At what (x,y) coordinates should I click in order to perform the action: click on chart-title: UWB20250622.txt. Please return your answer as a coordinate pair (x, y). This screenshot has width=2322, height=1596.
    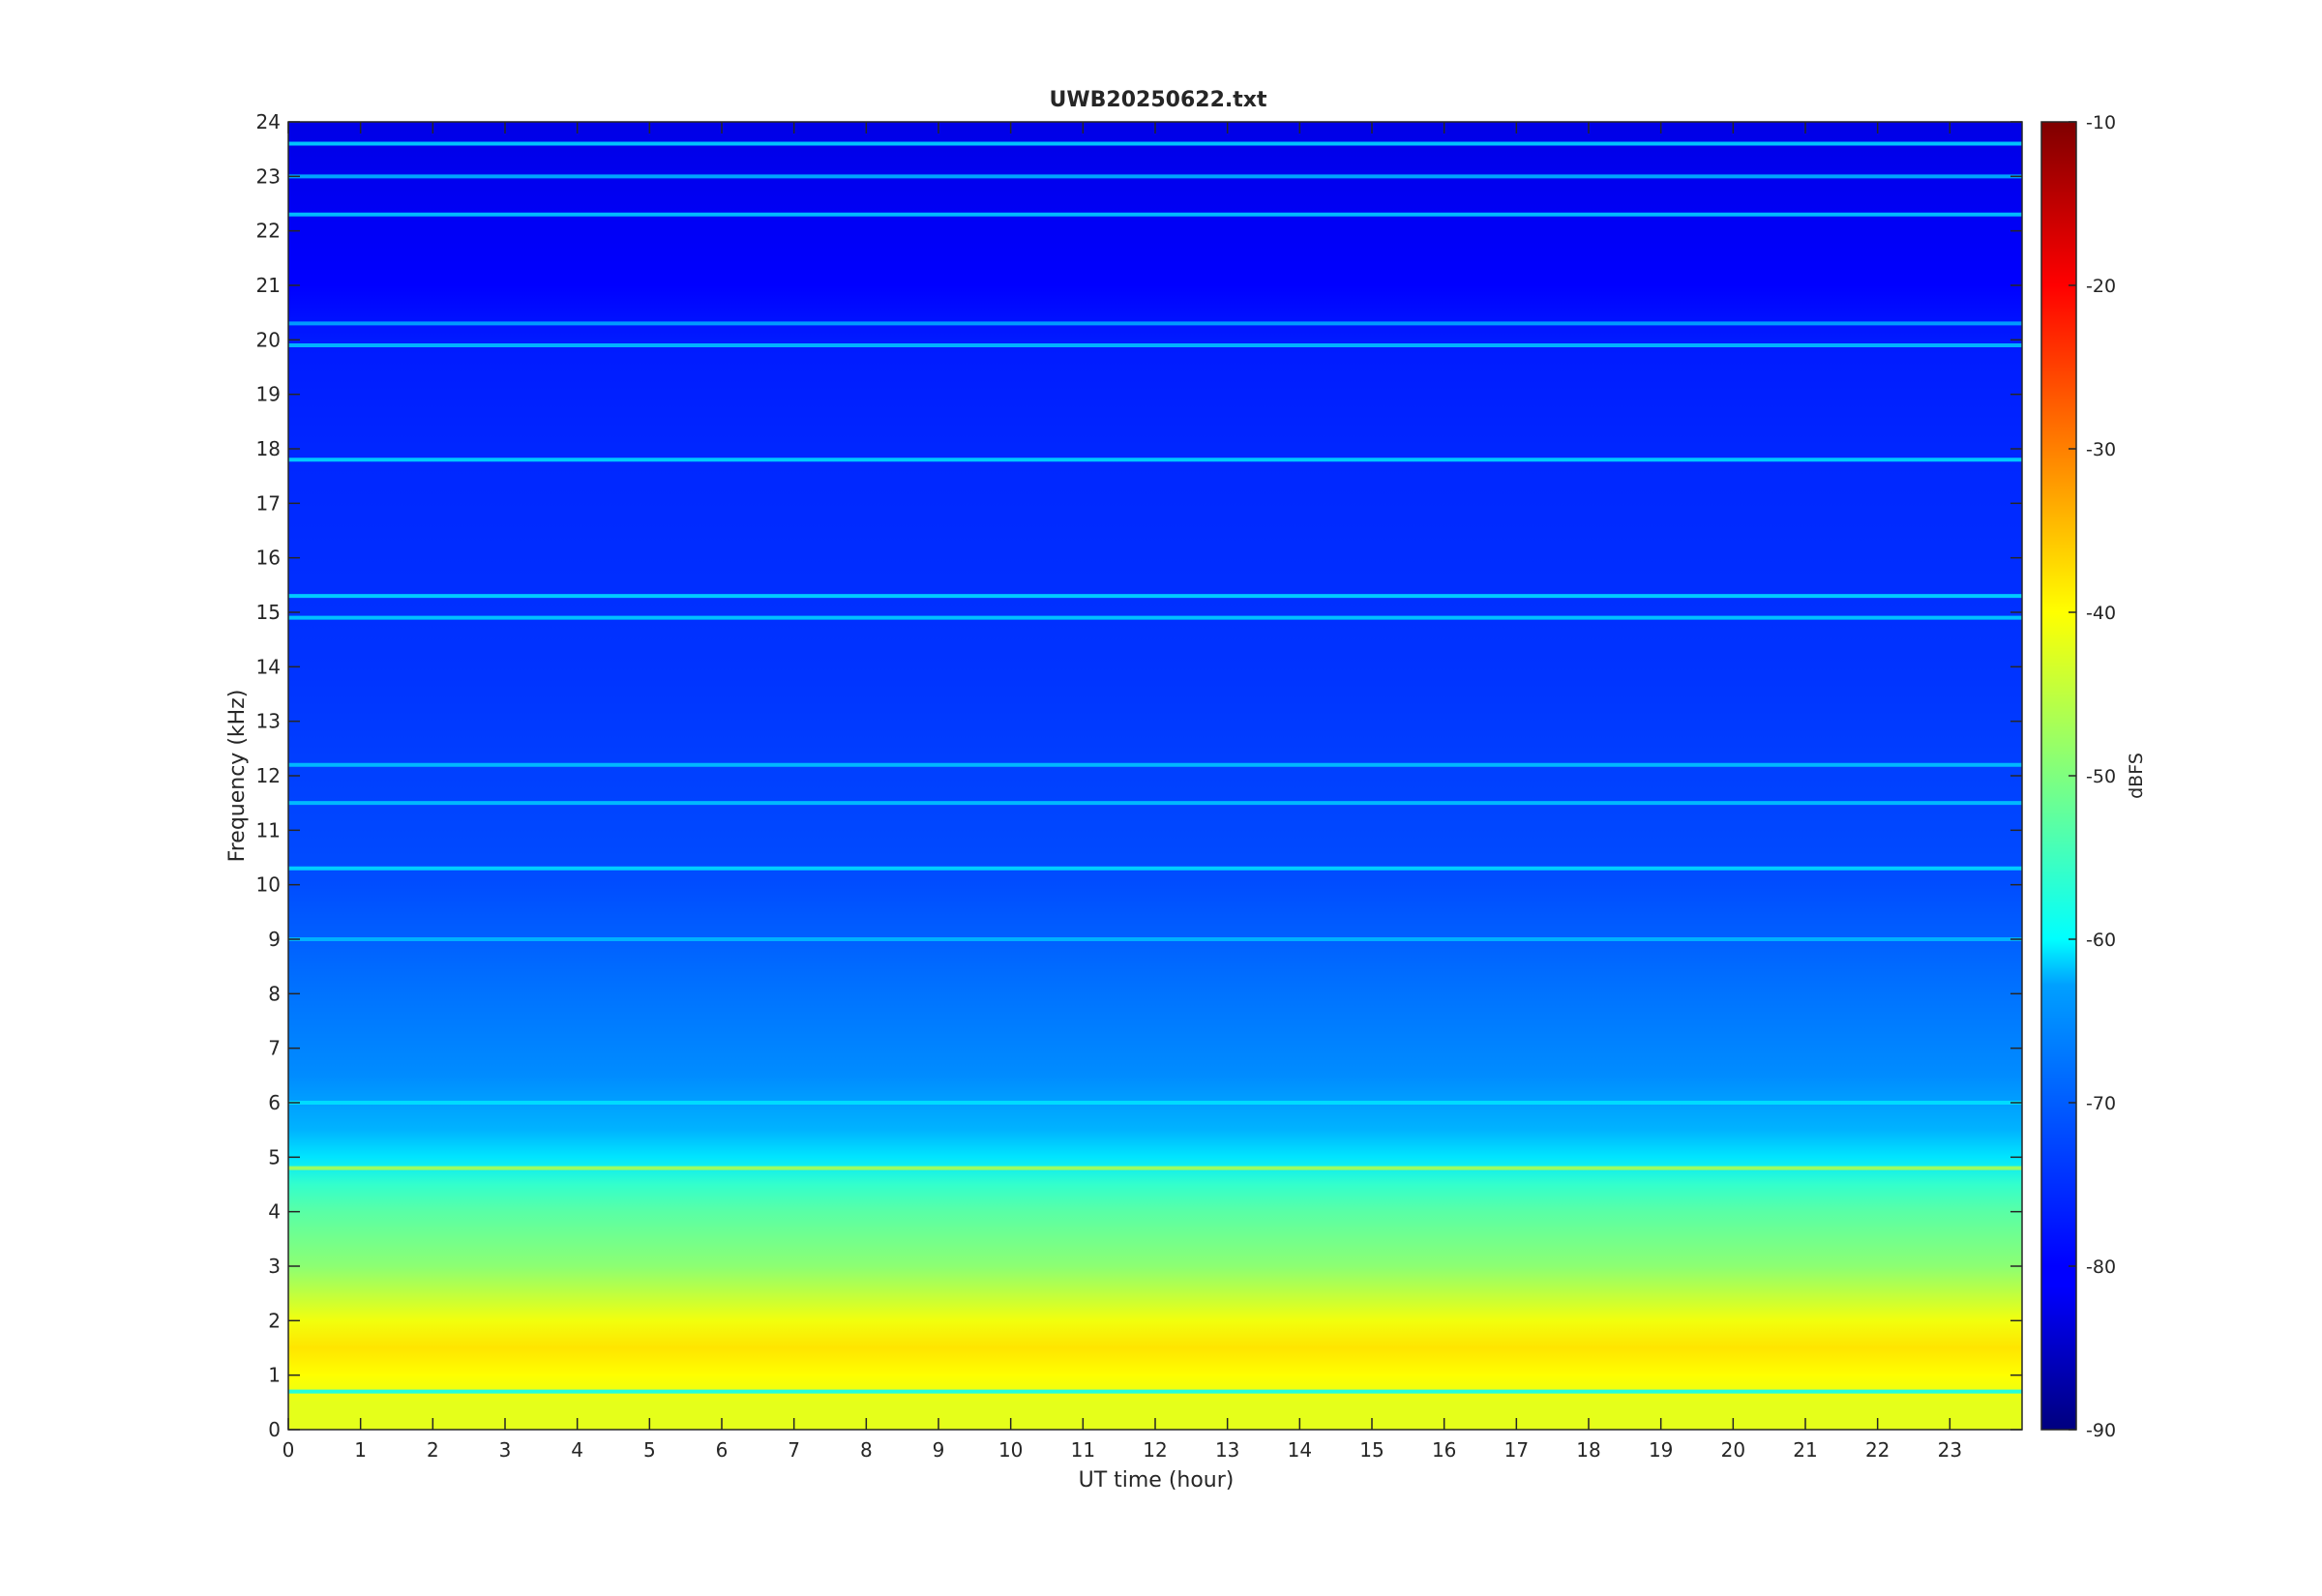
    Looking at the image, I should click on (1158, 100).